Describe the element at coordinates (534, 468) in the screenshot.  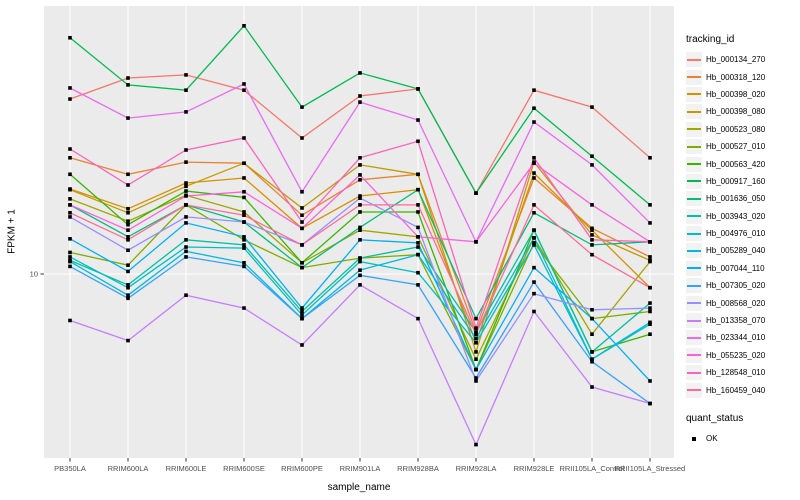
I see `x-tick-label: RRIM928LE` at that location.